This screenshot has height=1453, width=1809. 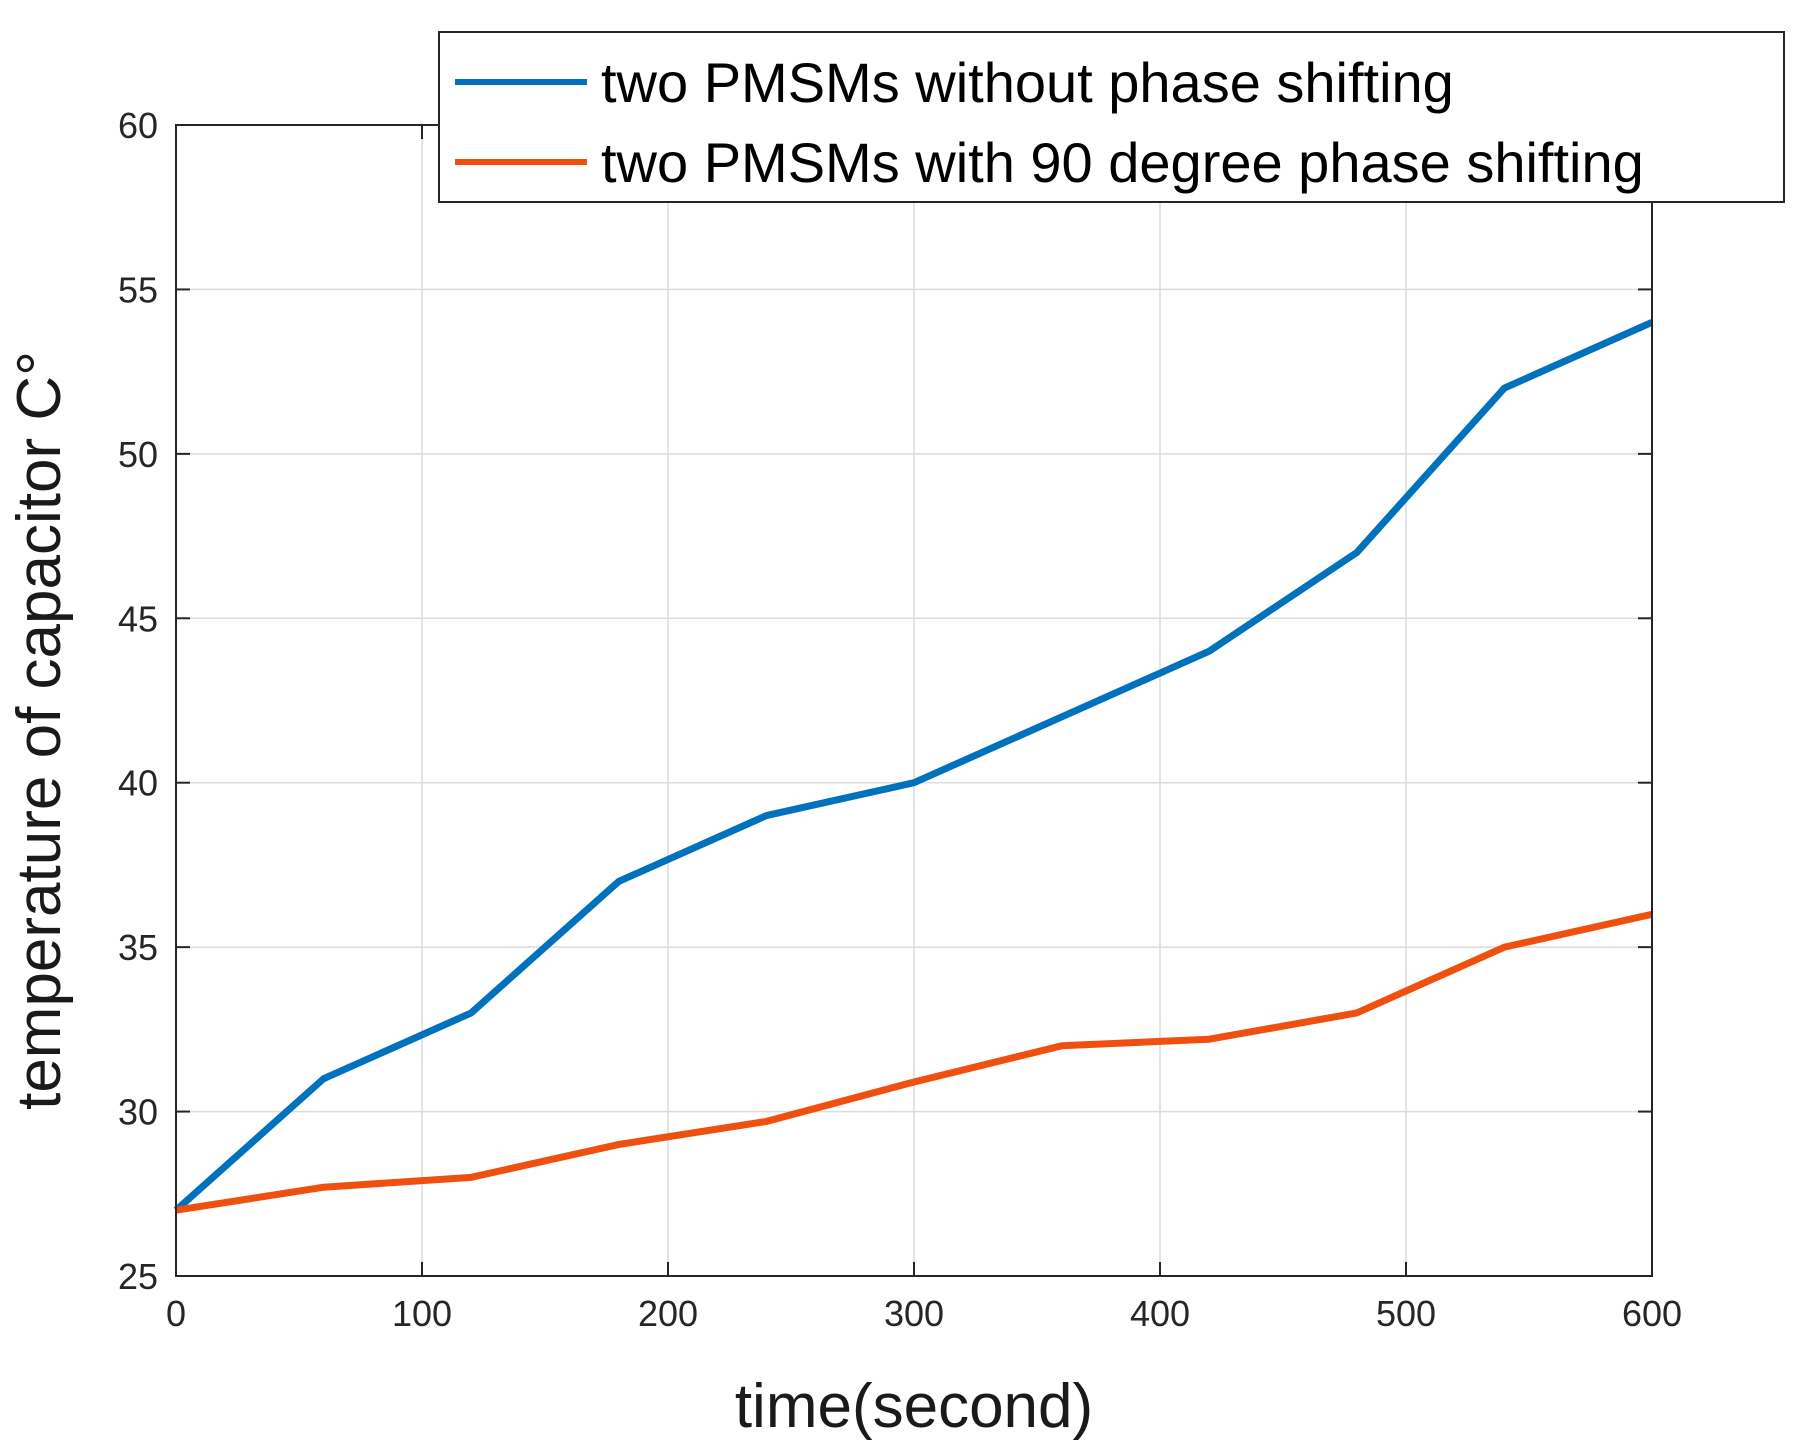 I want to click on y-tick-label: 30, so click(x=138, y=1112).